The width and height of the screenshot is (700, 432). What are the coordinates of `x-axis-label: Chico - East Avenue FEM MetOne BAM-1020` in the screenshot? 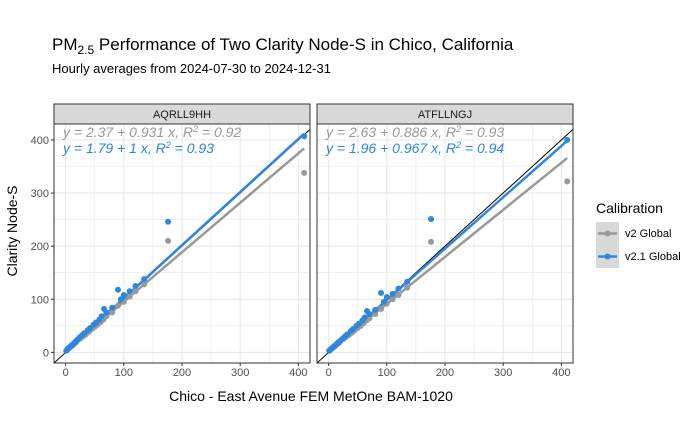 It's located at (311, 396).